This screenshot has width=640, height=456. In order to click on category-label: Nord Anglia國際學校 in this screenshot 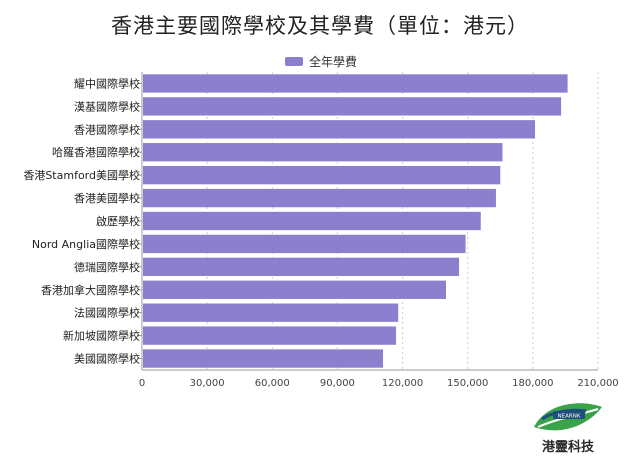, I will do `click(86, 244)`.